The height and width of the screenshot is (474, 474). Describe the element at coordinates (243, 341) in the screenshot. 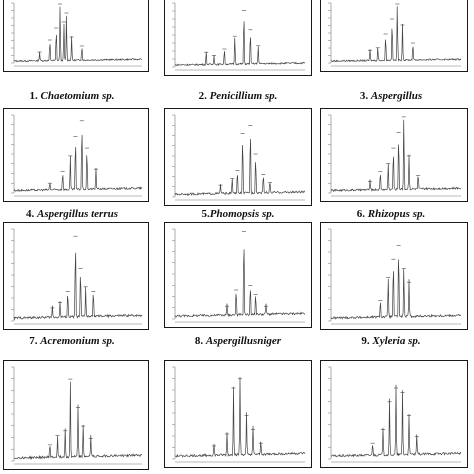

I see `caption-8-name: Aspergillusniger` at that location.